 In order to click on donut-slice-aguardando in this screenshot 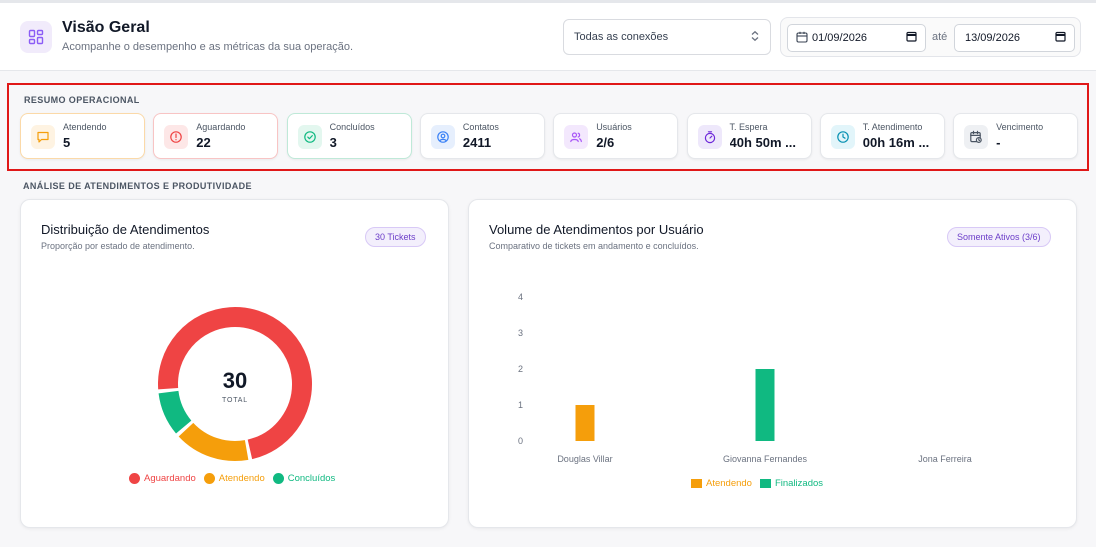, I will do `click(235, 384)`.